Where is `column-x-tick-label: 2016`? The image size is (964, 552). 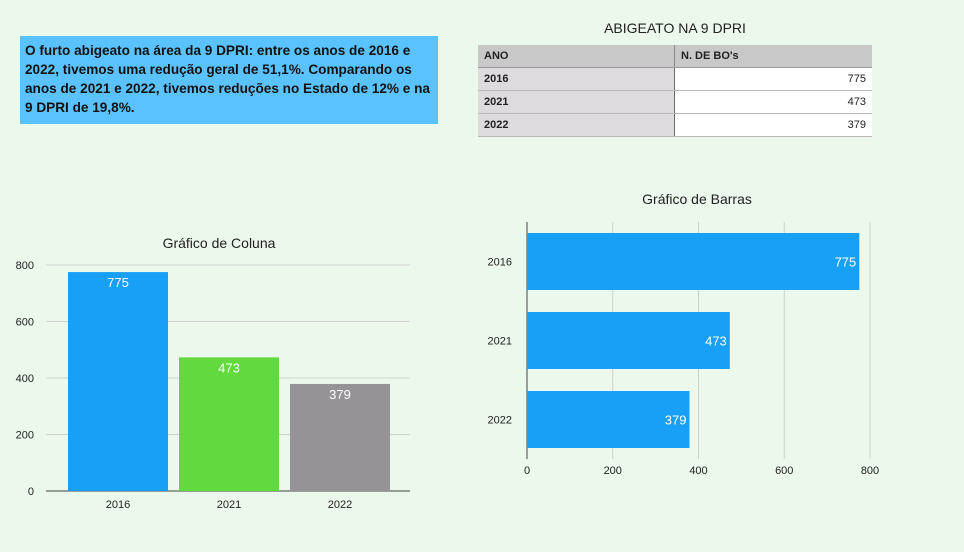
column-x-tick-label: 2016 is located at coordinates (118, 505).